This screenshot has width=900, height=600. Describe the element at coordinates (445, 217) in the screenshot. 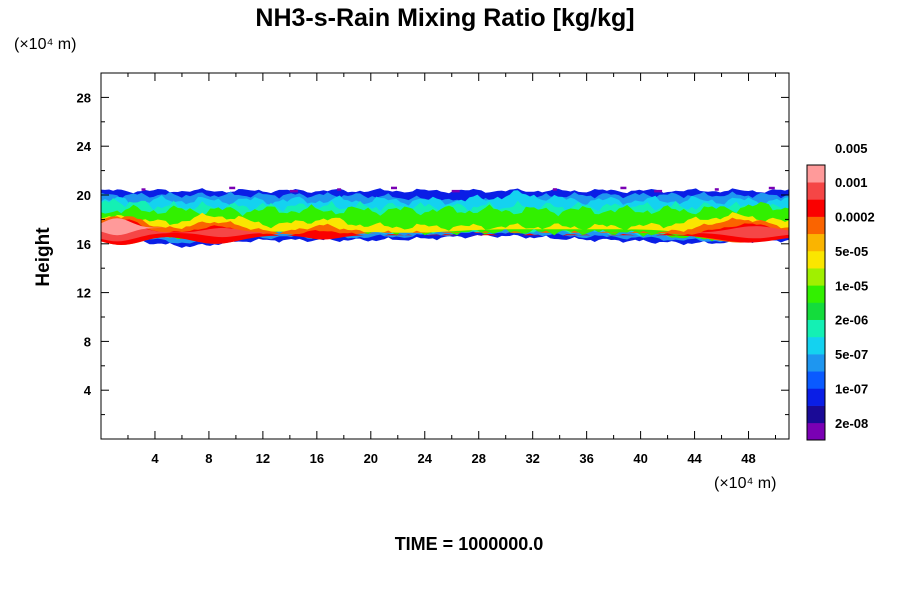

I see `contour-field` at that location.